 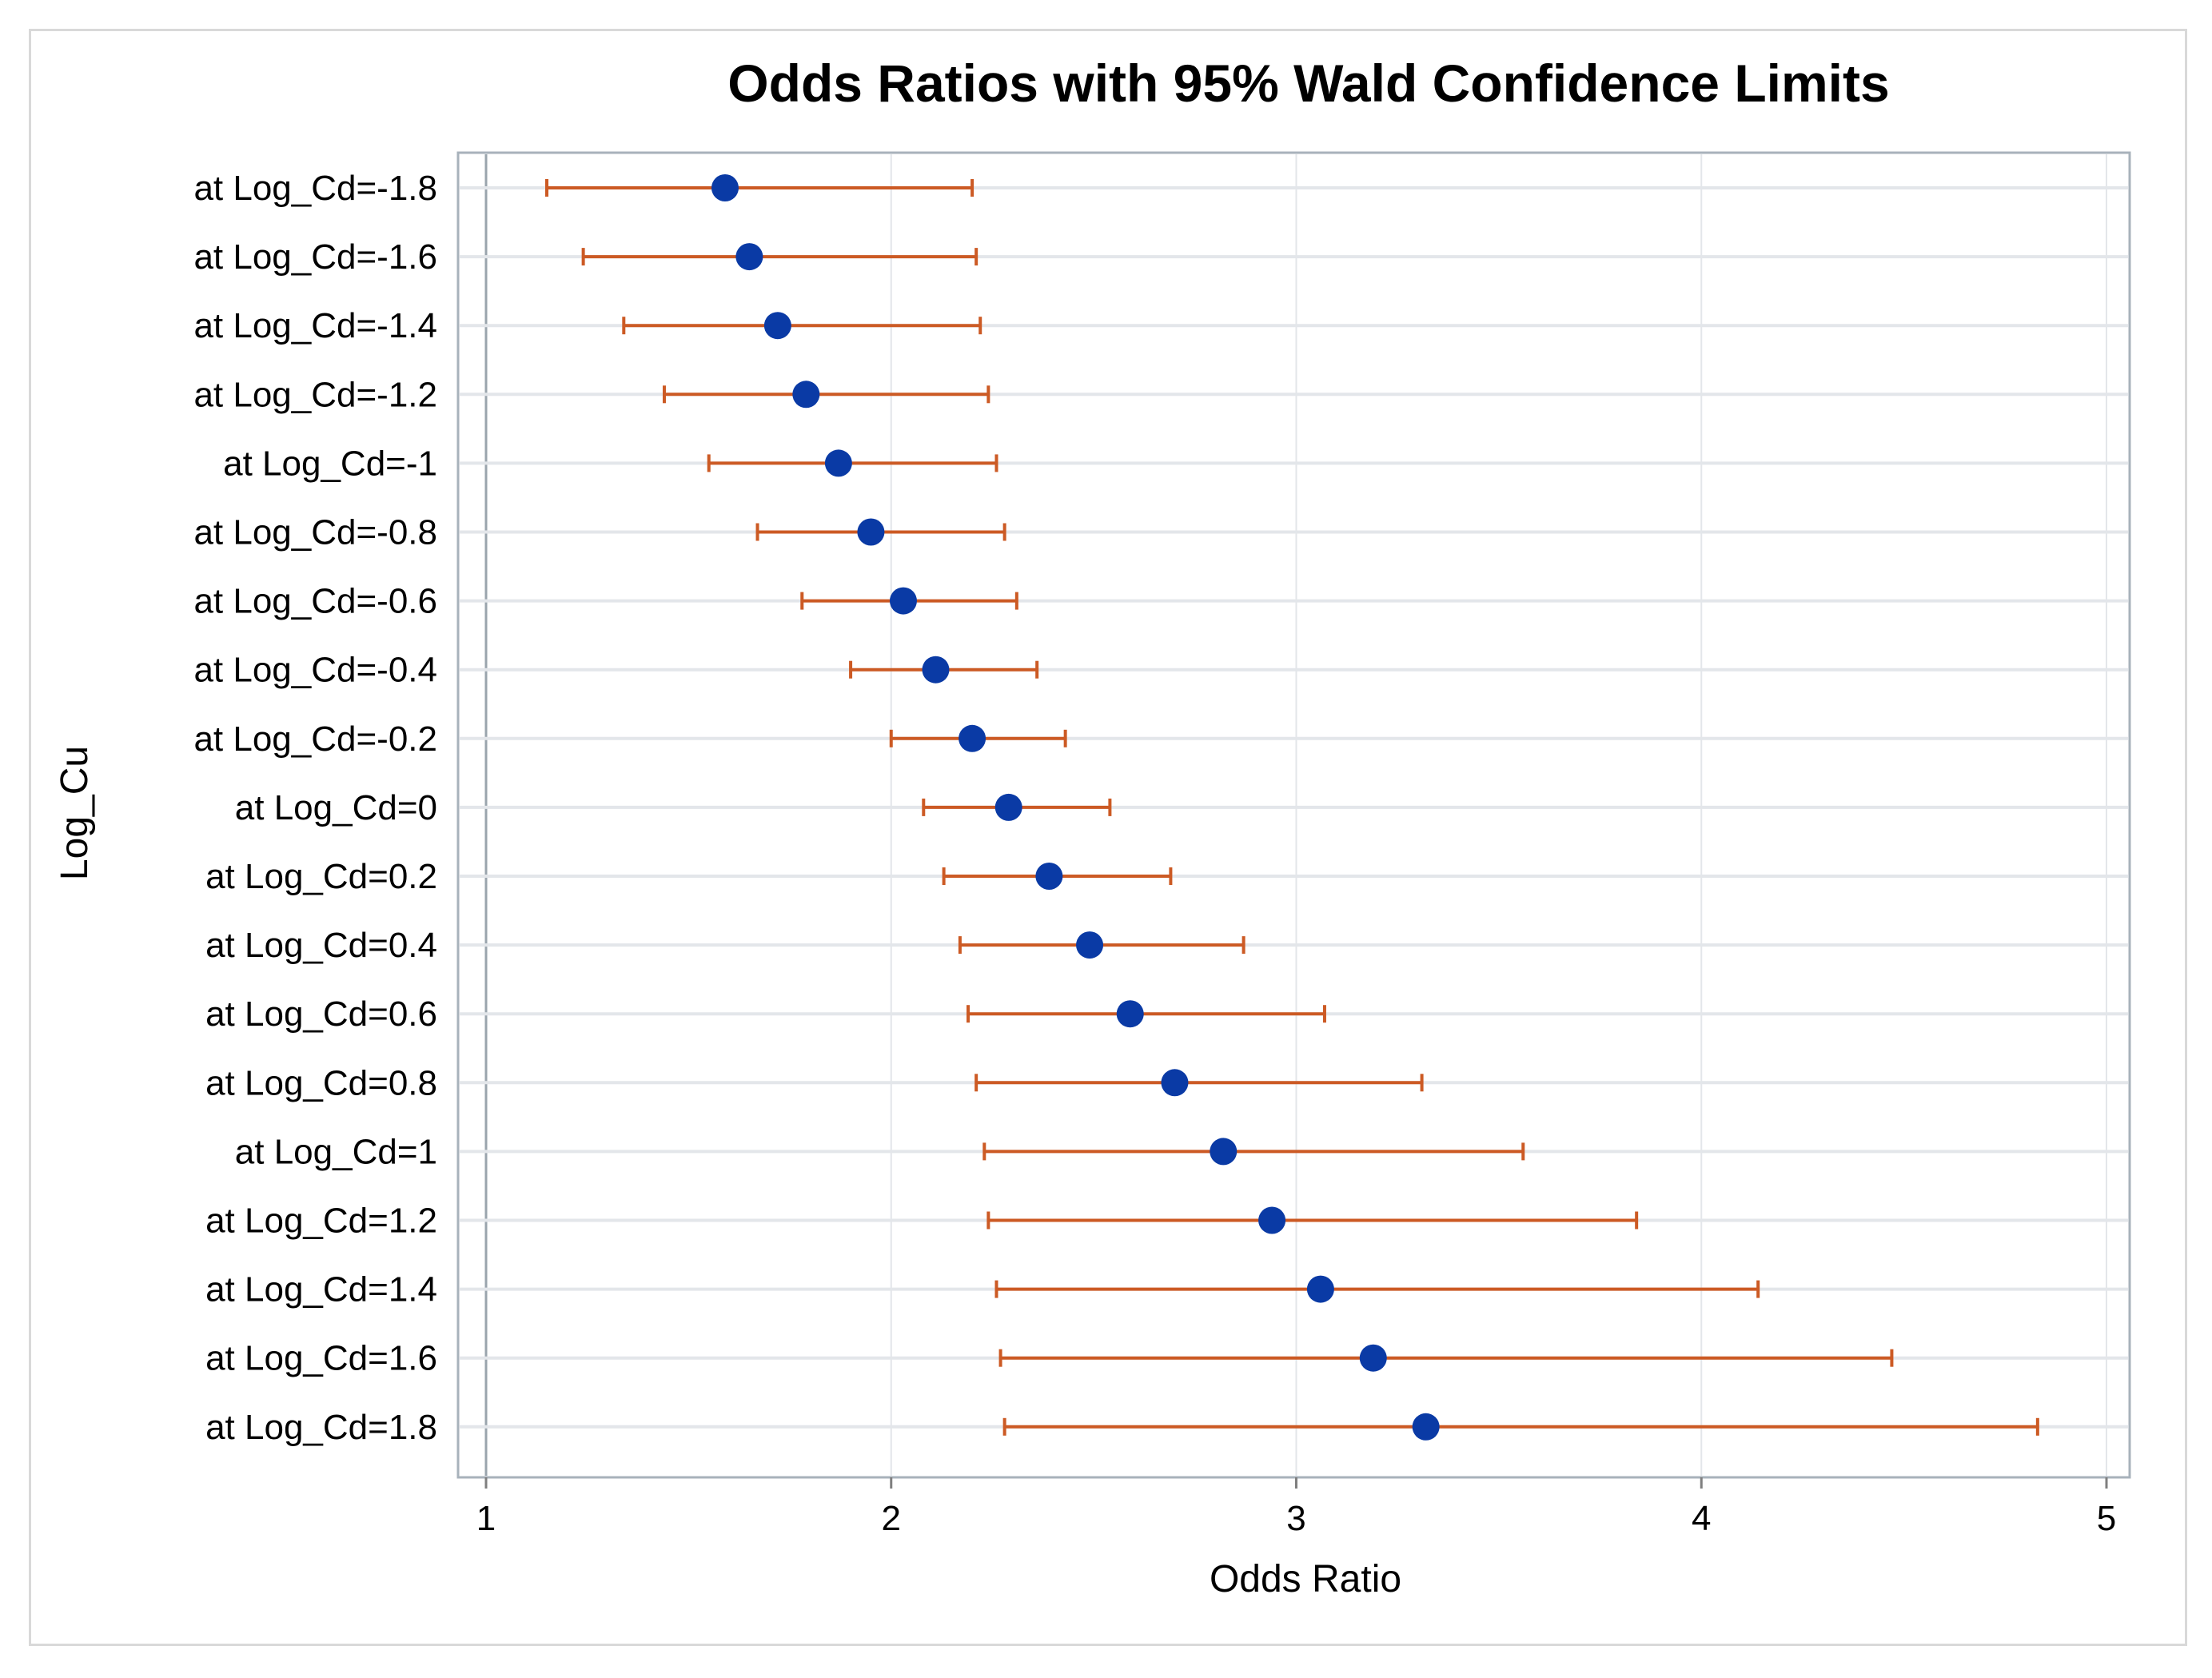 I want to click on x-tick-label: 2, so click(x=891, y=1518).